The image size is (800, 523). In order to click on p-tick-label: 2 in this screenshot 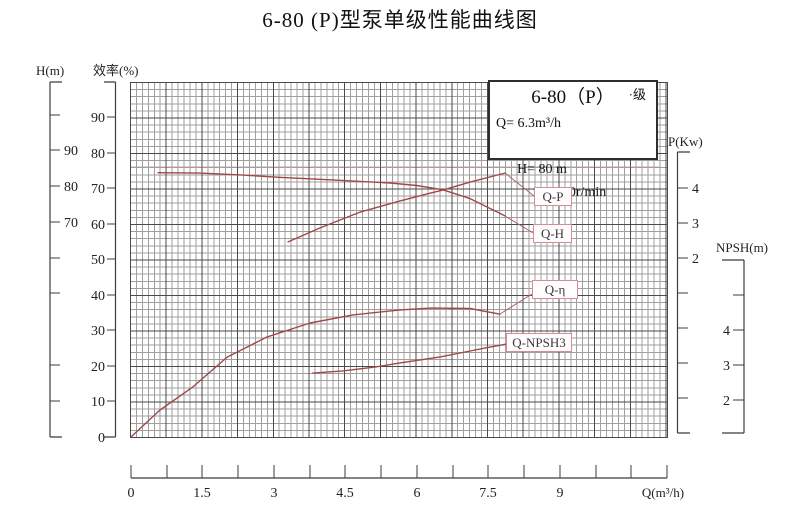, I will do `click(695, 259)`.